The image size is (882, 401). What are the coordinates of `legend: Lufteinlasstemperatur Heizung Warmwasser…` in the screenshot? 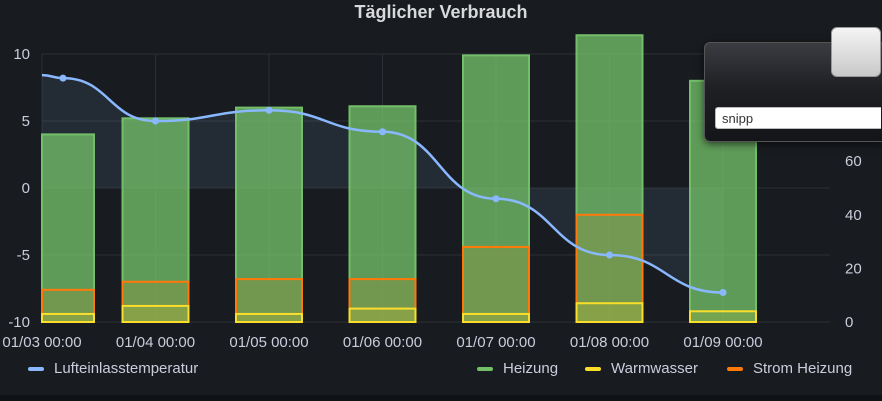 It's located at (441, 370).